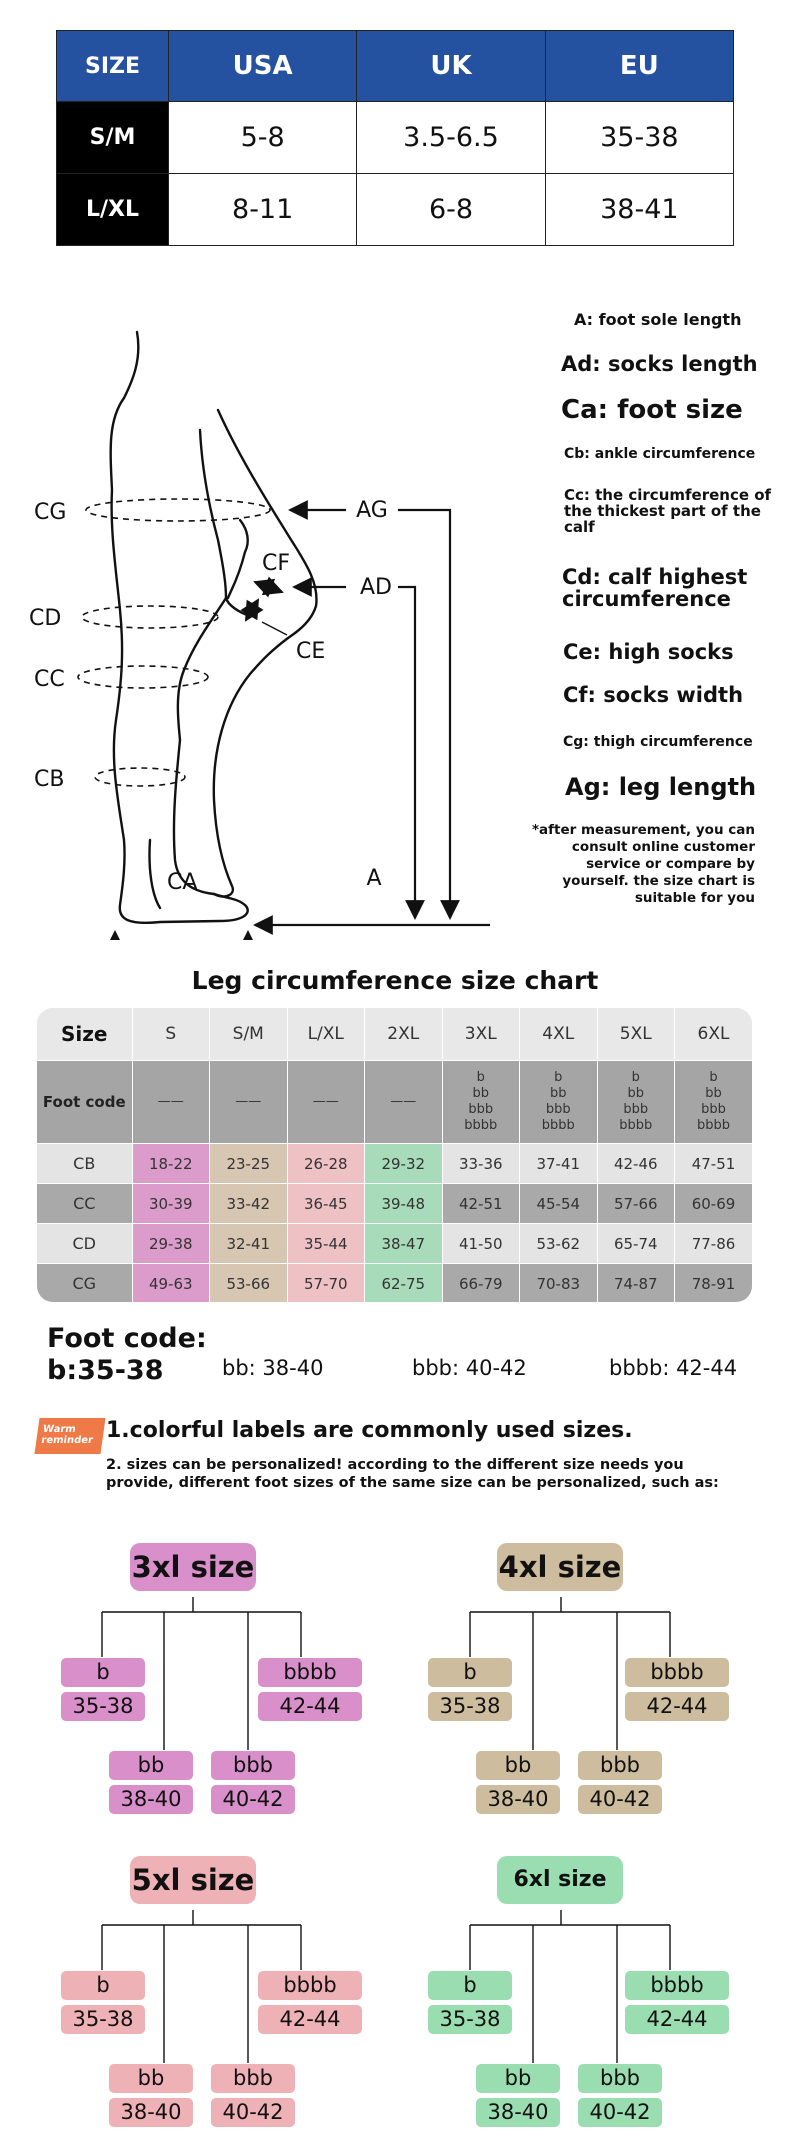 The image size is (790, 2149). What do you see at coordinates (394, 1034) in the screenshot?
I see `leg-chart-header: Size S S/M L/XL 2XL 3XL 4XL 5XL 6XL` at bounding box center [394, 1034].